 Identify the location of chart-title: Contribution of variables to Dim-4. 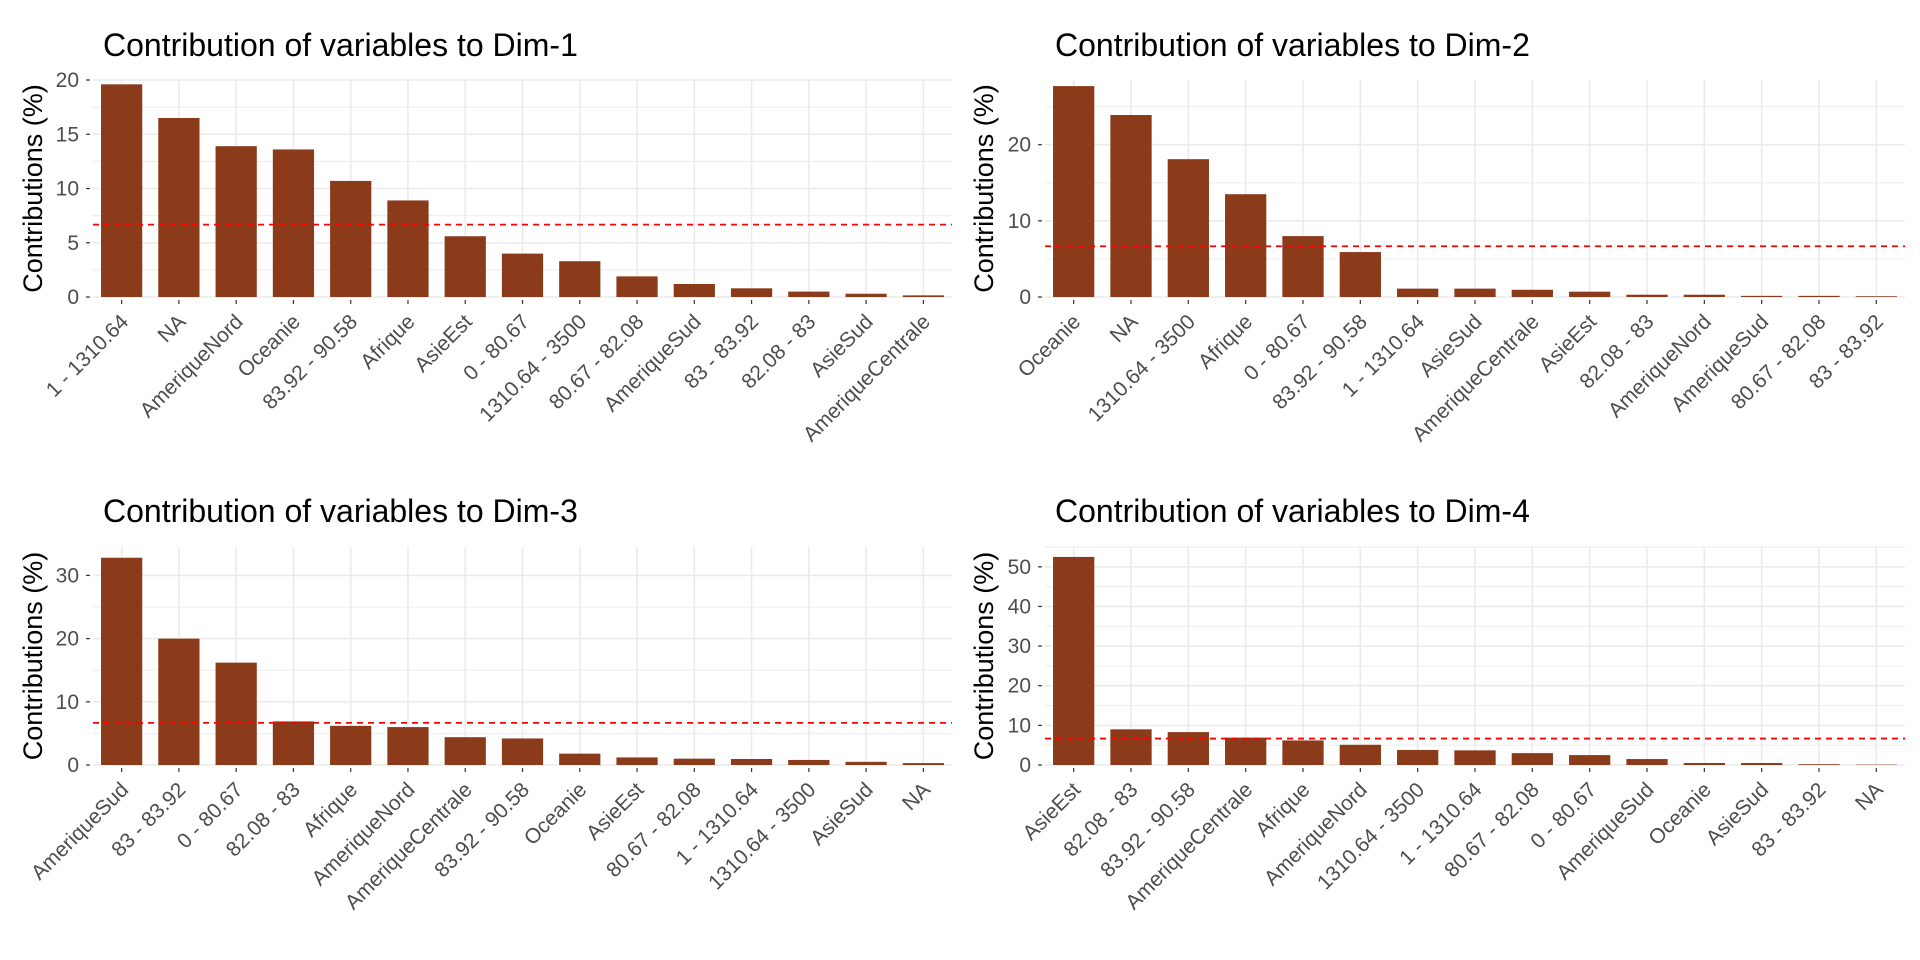
(1292, 511).